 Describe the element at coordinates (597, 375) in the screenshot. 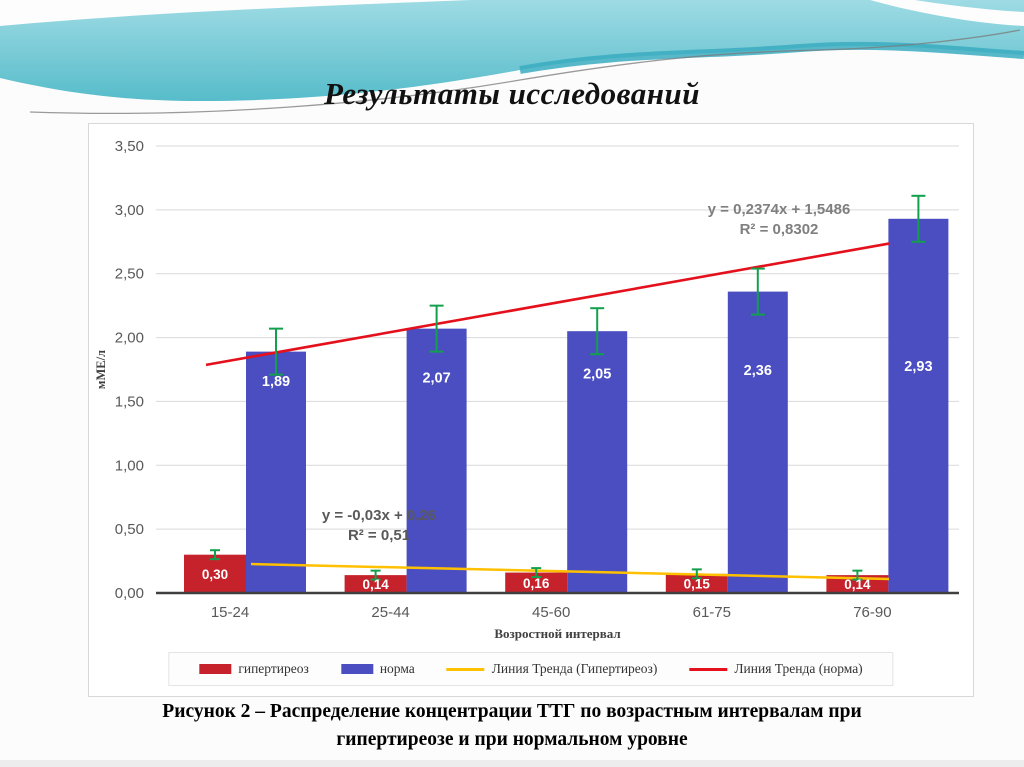

I see `data-label-norm: 2,05` at that location.